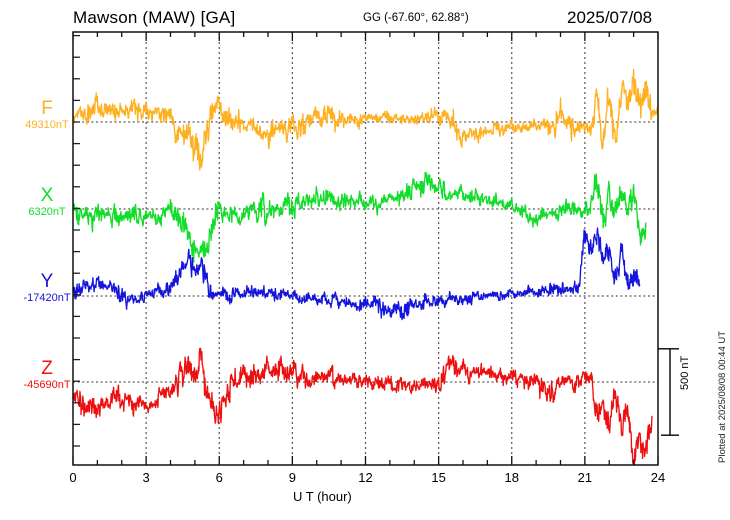 Image resolution: width=730 pixels, height=520 pixels. Describe the element at coordinates (47, 195) in the screenshot. I see `component-name-x: X` at that location.